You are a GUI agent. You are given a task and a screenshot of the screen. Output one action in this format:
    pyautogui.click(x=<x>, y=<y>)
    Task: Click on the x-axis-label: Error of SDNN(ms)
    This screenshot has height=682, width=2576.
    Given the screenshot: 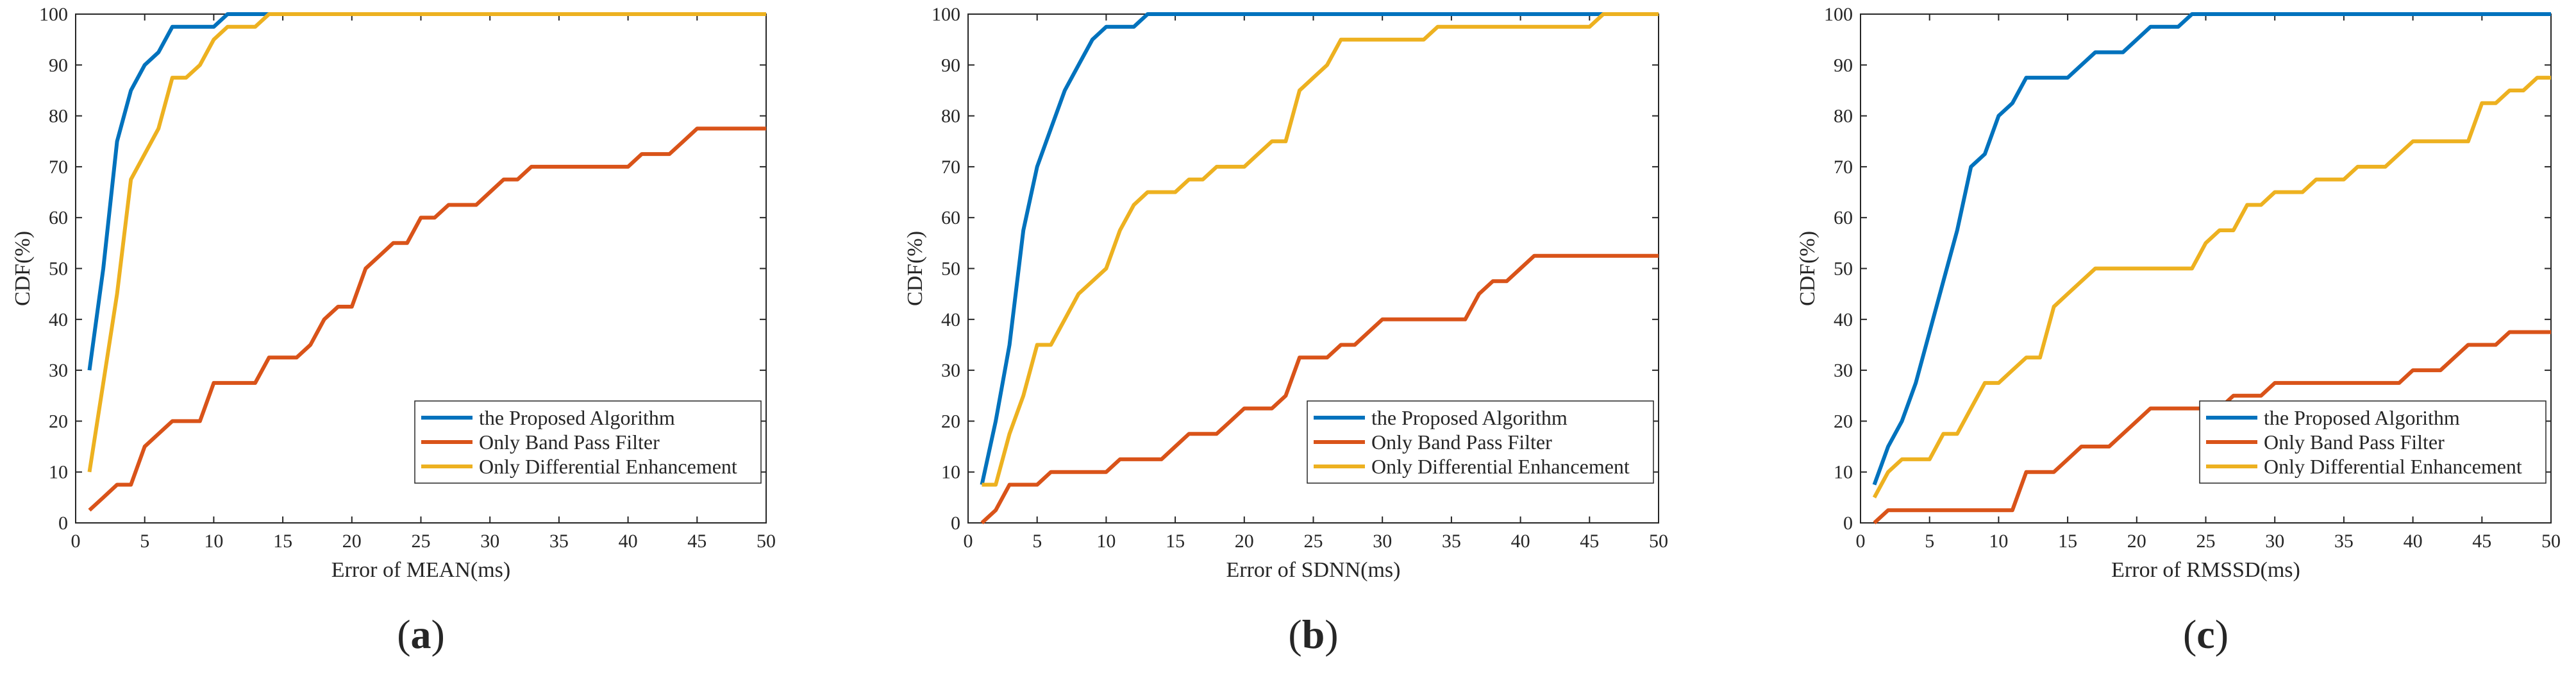 What is the action you would take?
    pyautogui.click(x=1313, y=570)
    